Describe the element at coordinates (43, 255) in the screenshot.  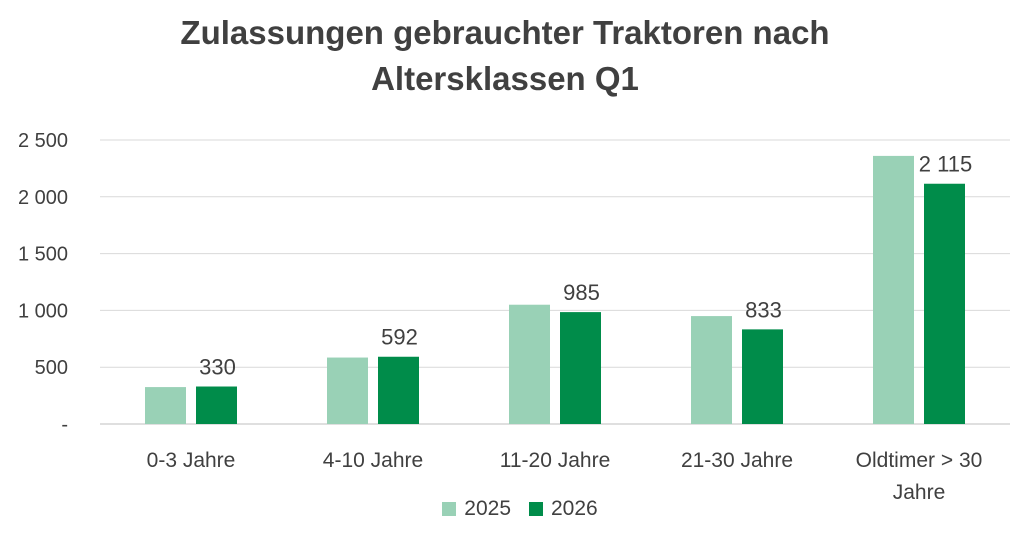
I see `y-tick-label: 1 500` at that location.